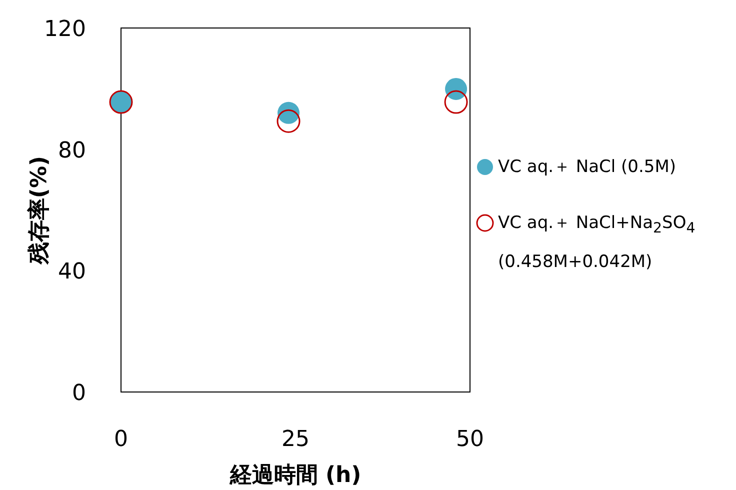 The width and height of the screenshot is (736, 490). Describe the element at coordinates (79, 393) in the screenshot. I see `y-tick-label: 0` at that location.